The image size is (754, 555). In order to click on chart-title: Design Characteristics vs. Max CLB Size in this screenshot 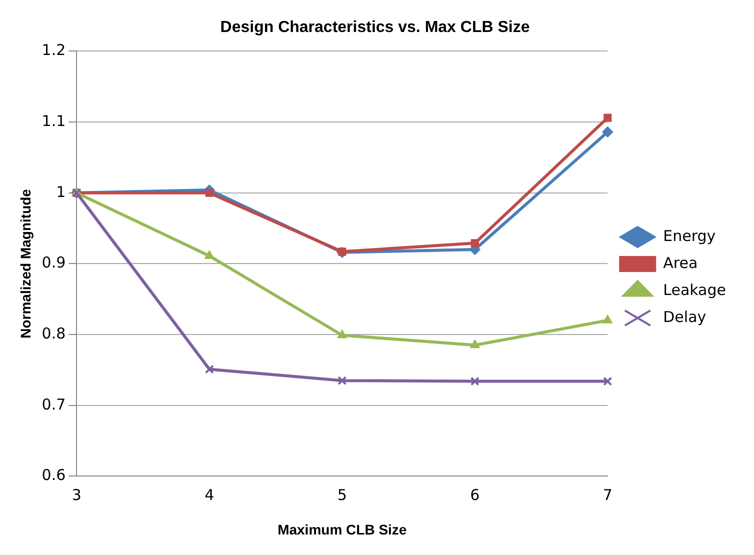, I will do `click(375, 27)`.